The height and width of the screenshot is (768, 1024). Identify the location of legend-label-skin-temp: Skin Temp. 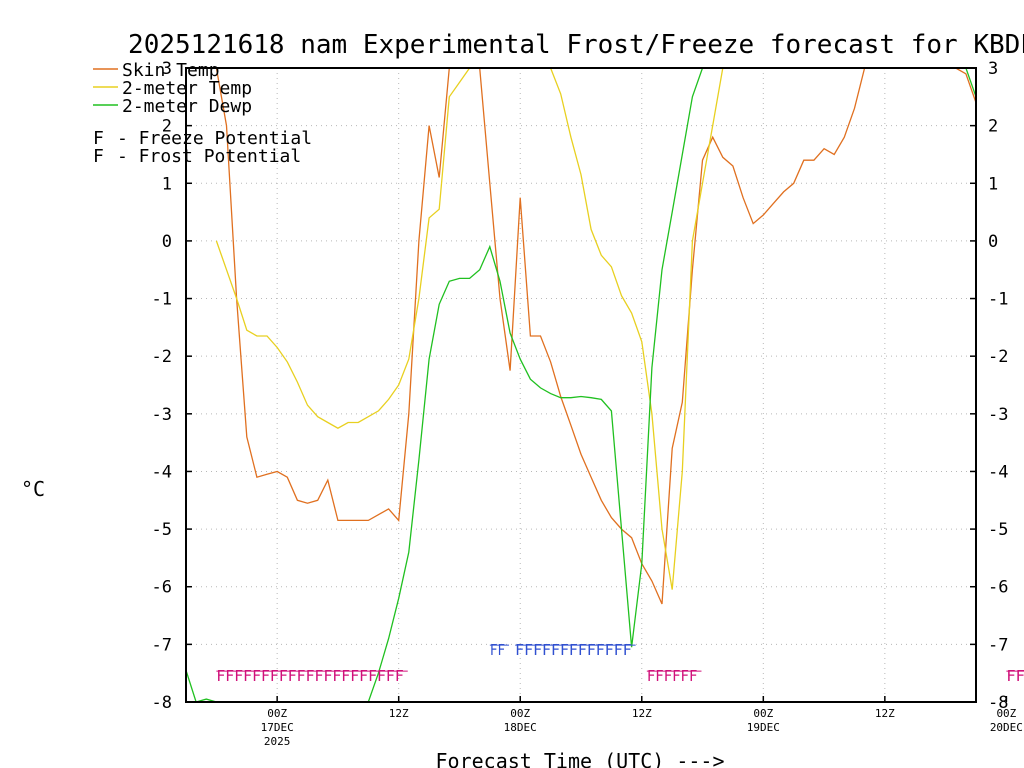
(171, 70).